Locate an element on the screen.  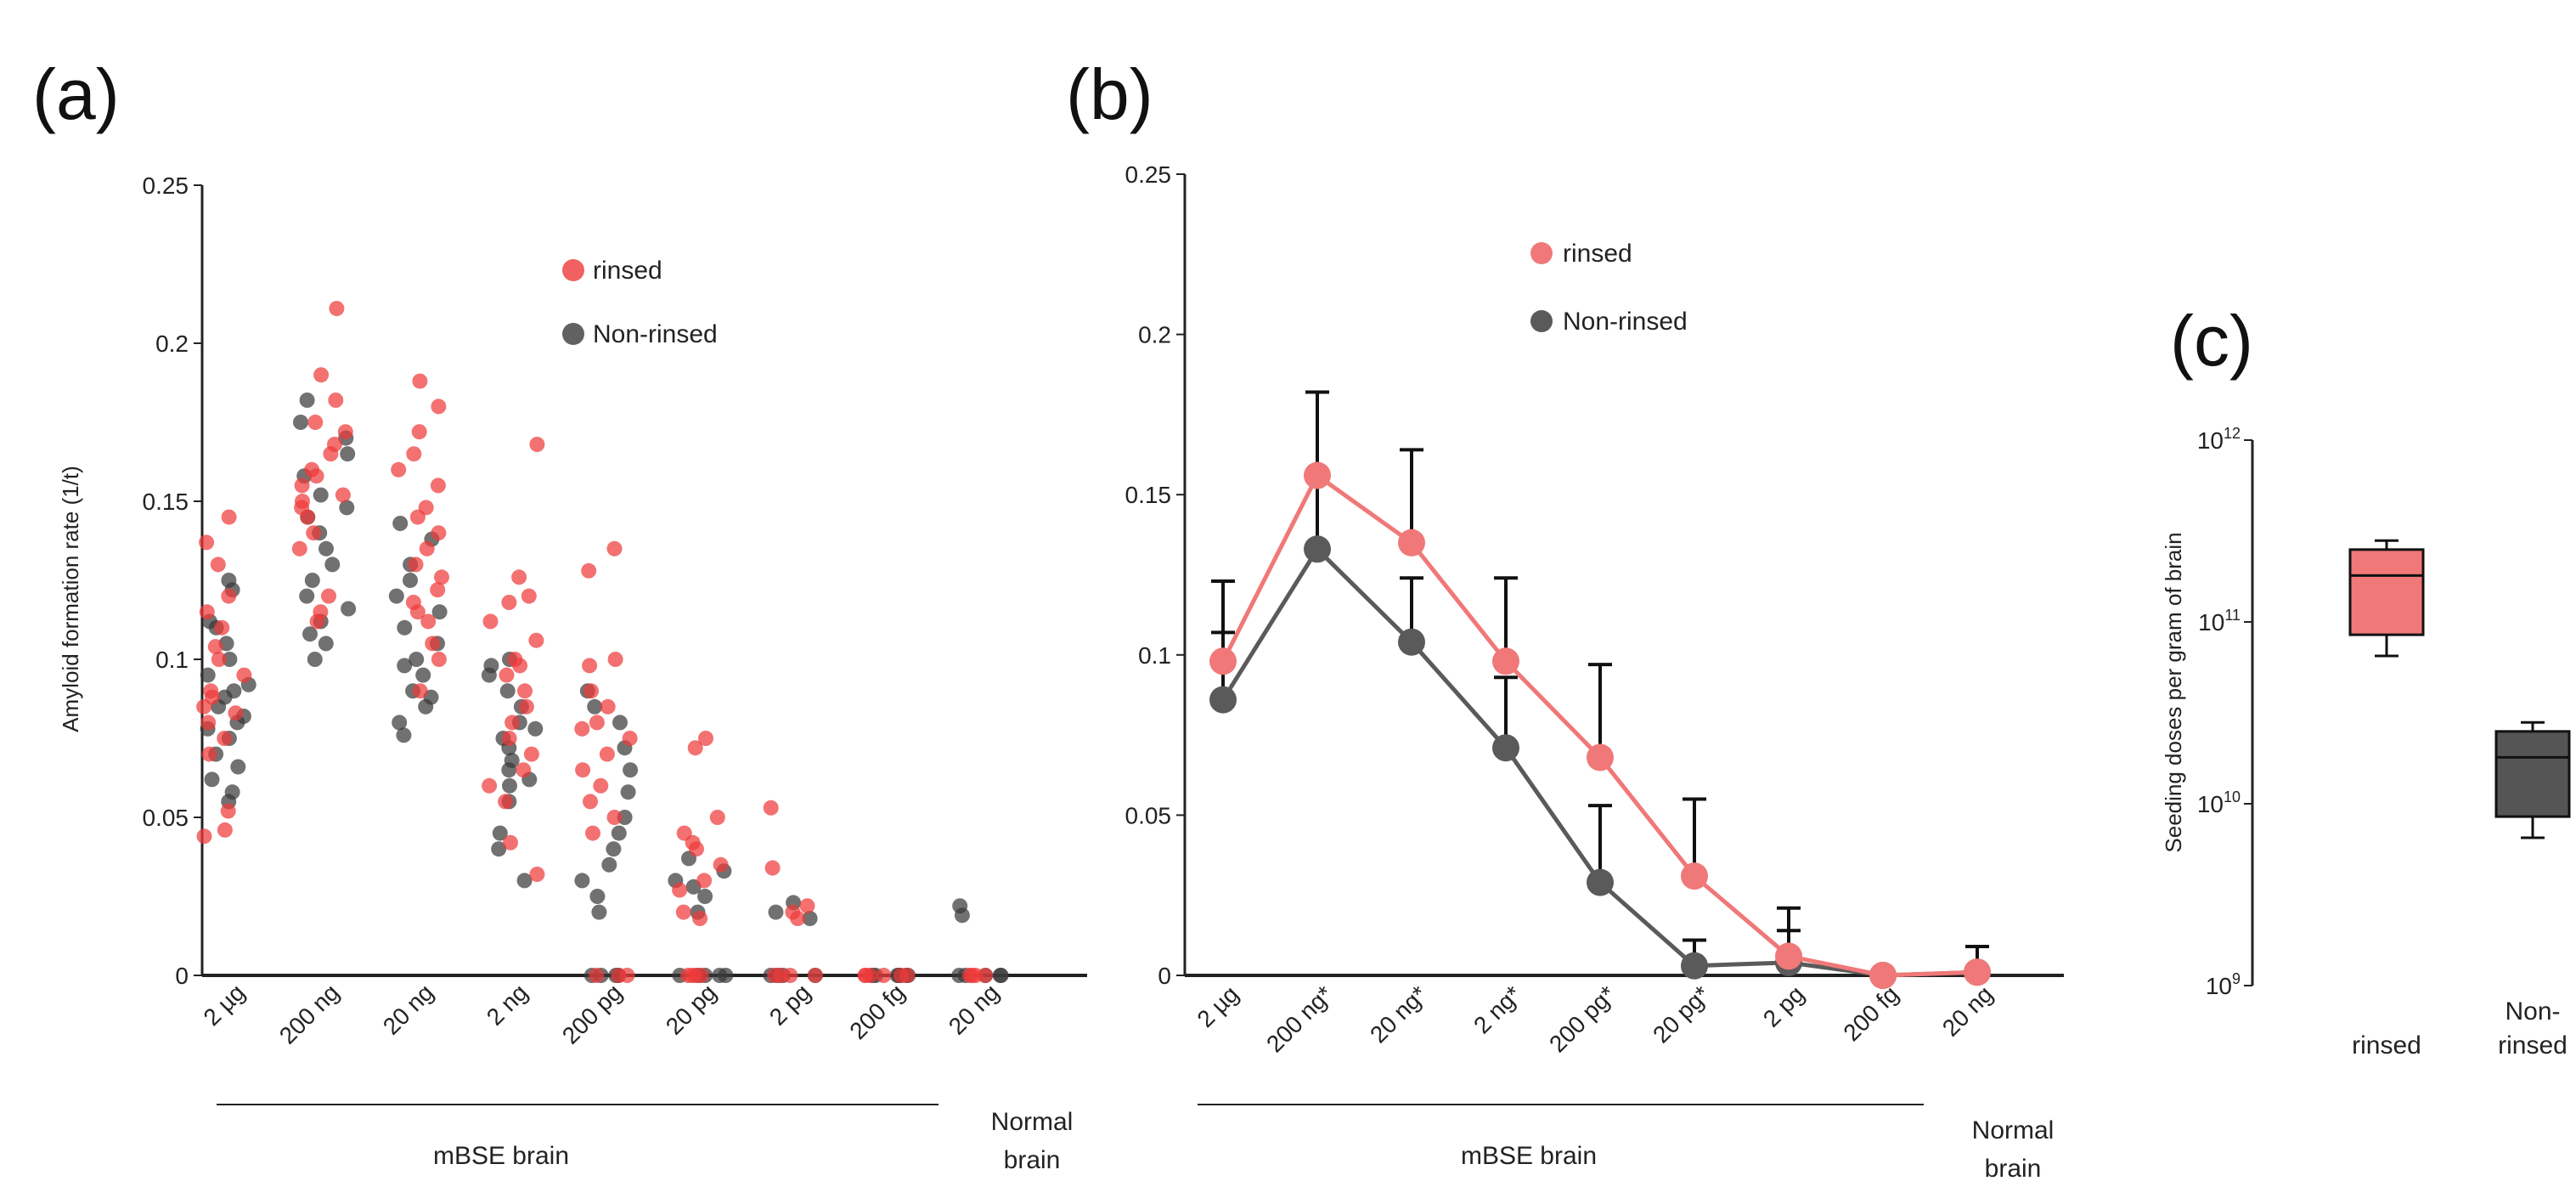
panel-a-ytick-label: 0.15 is located at coordinates (166, 502).